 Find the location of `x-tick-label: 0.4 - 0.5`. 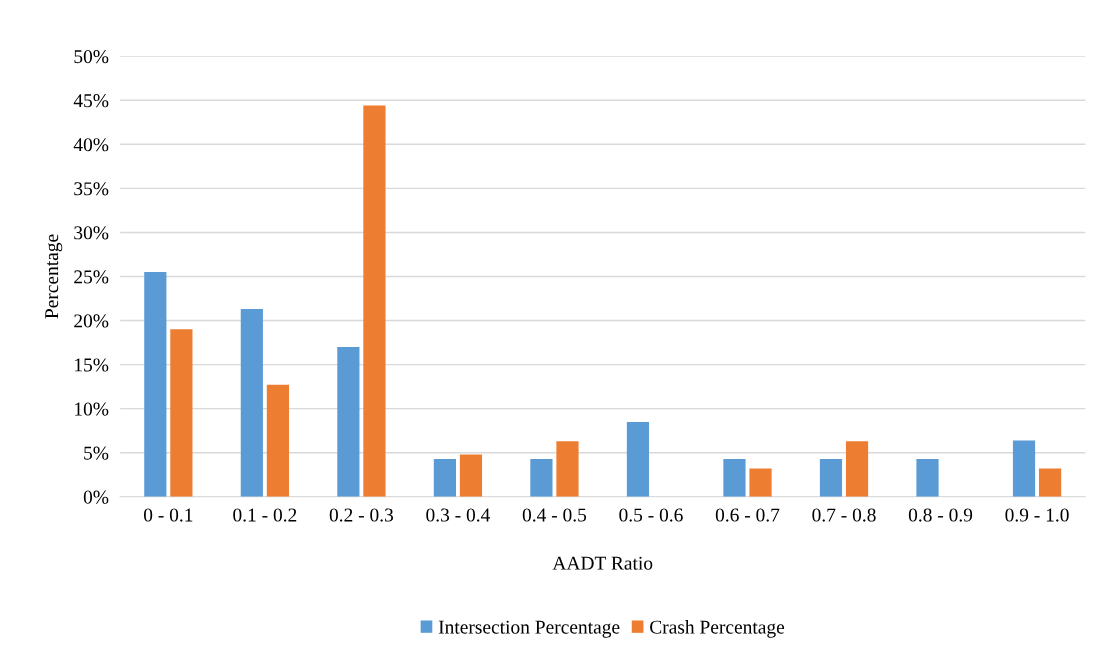

x-tick-label: 0.4 - 0.5 is located at coordinates (554, 515).